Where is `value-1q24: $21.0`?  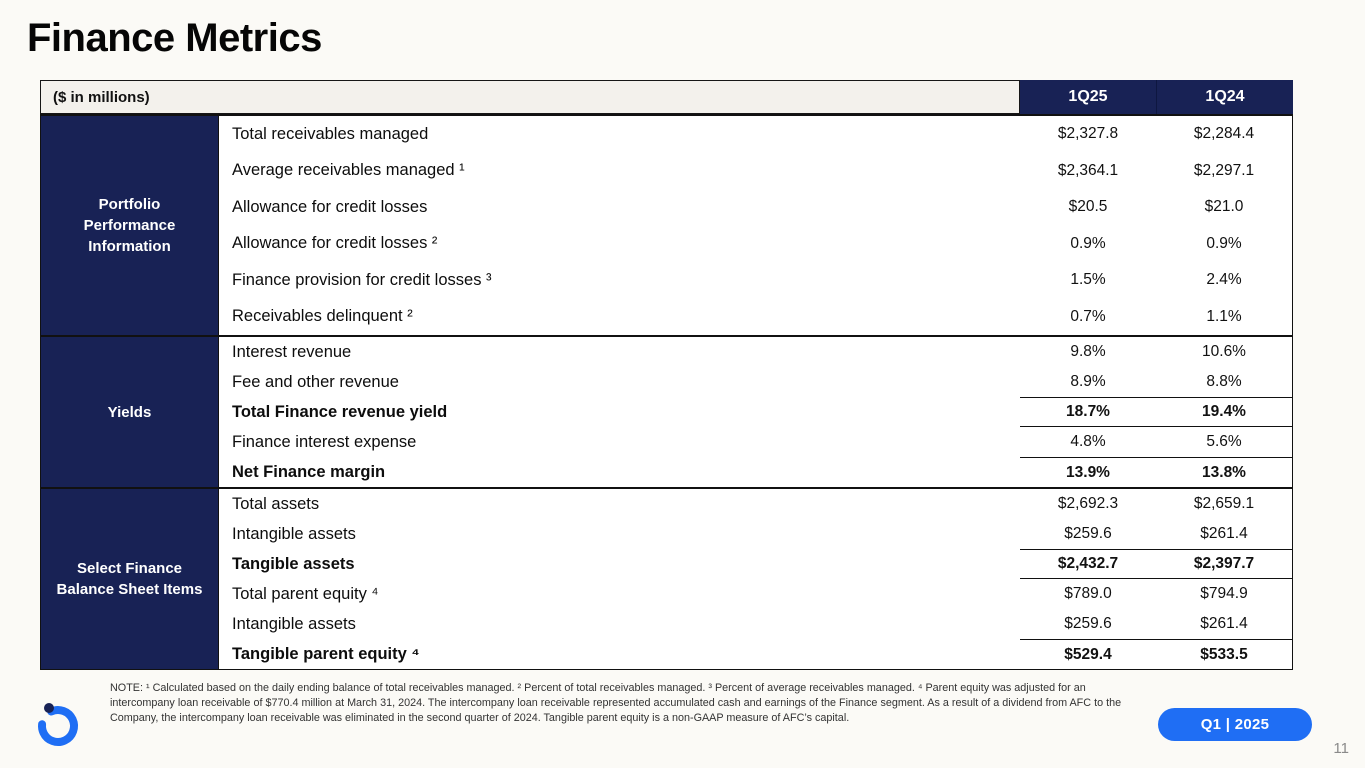
value-1q24: $21.0 is located at coordinates (1224, 207).